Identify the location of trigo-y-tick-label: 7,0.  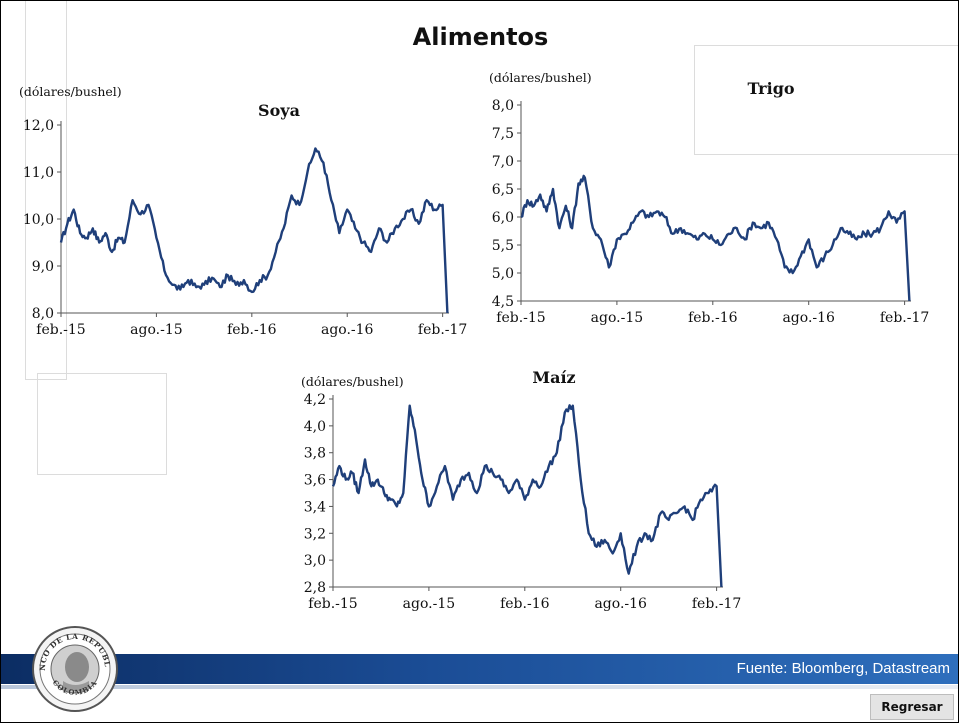
(503, 162).